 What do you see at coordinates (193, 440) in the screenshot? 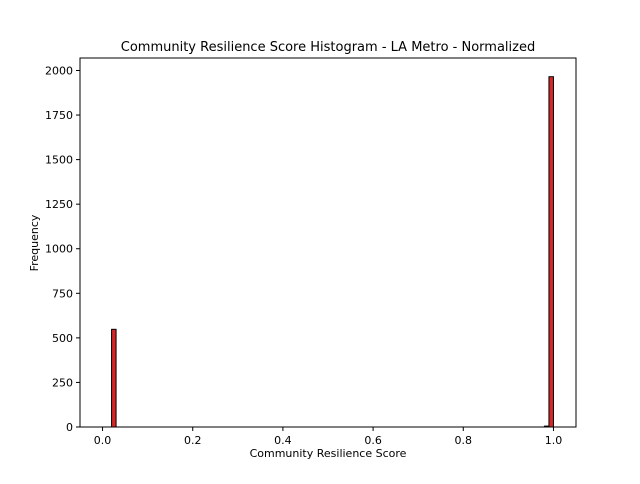
I see `x-tick-label: 0.2` at bounding box center [193, 440].